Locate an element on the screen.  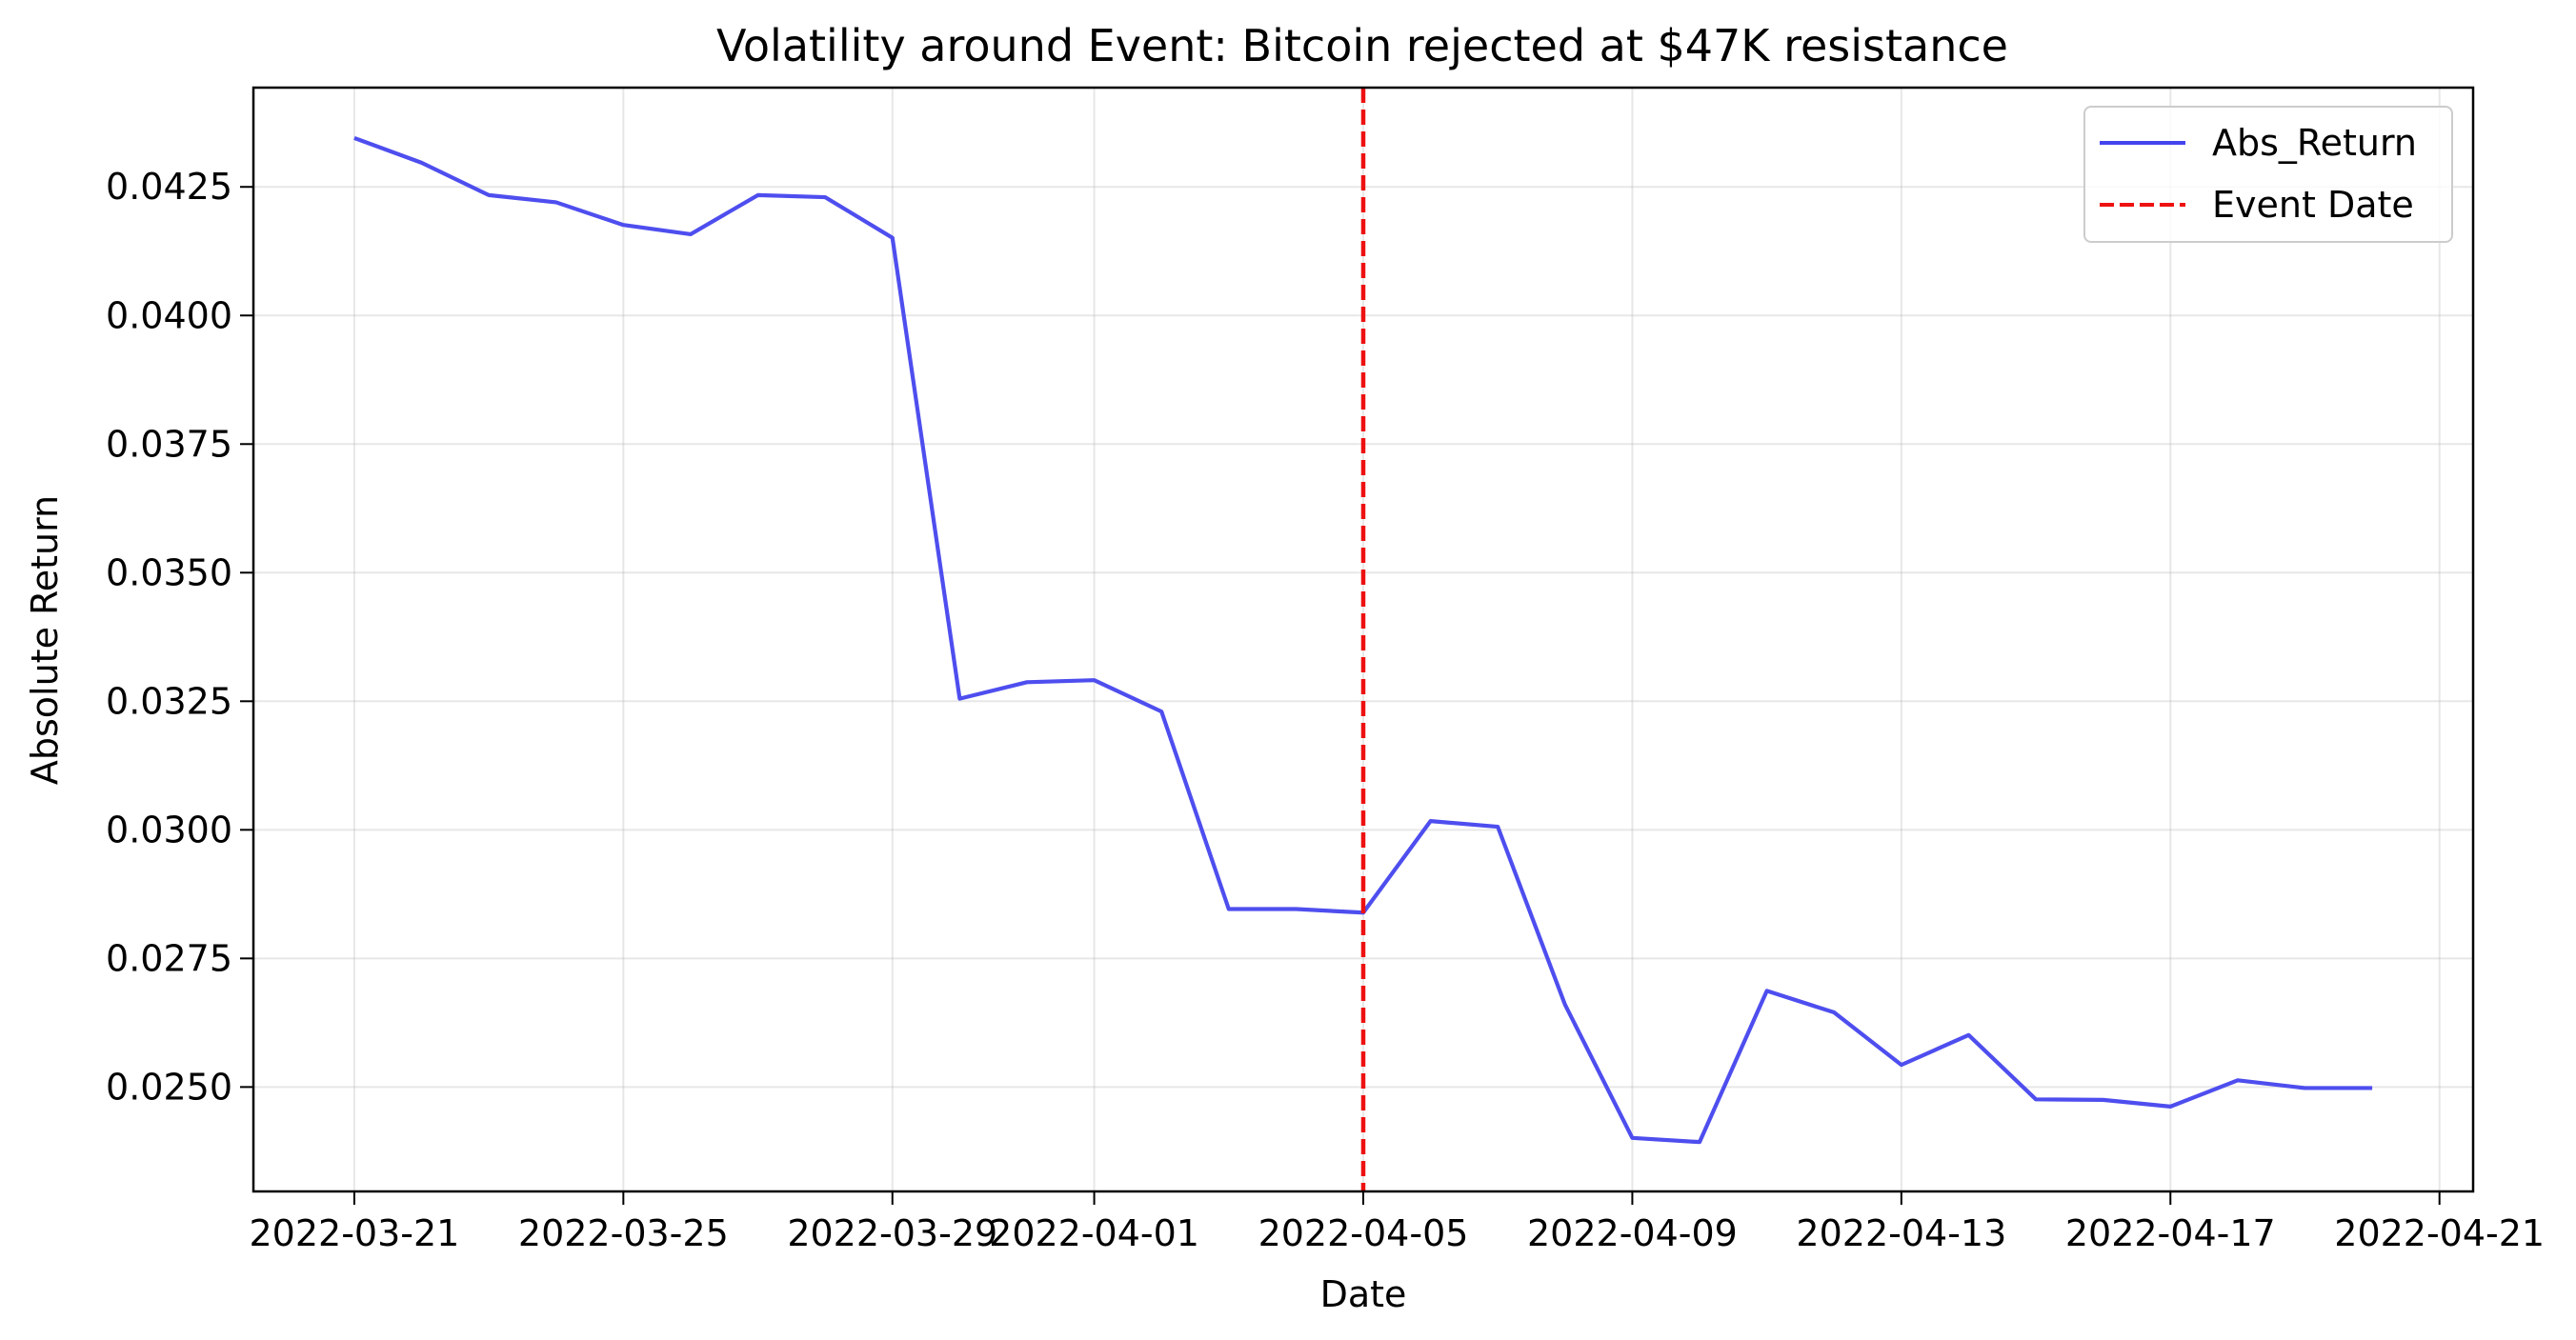
x-tick-label: 2022-04-21 is located at coordinates (2439, 1233).